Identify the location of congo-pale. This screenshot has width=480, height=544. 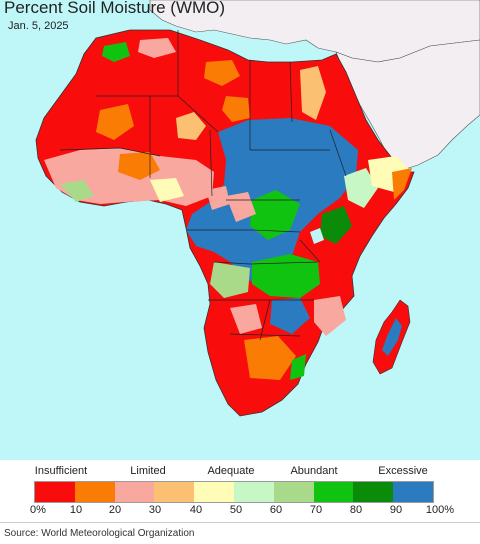
(241, 207).